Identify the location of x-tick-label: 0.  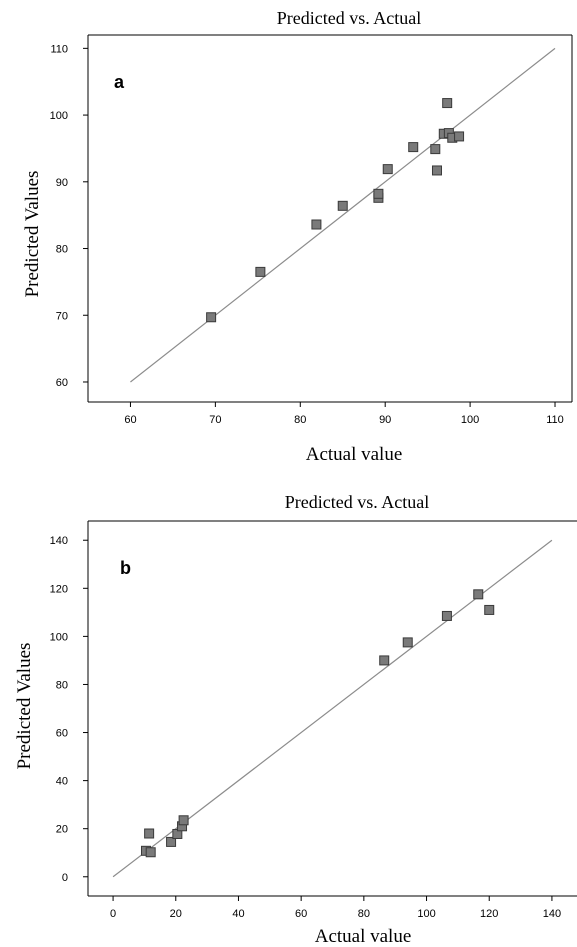
(113, 914).